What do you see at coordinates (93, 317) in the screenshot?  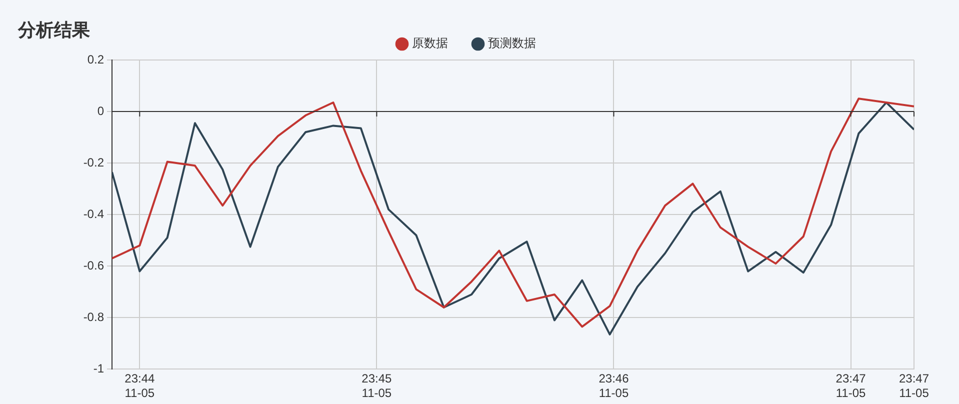 I see `y-tick-label: -0.8` at bounding box center [93, 317].